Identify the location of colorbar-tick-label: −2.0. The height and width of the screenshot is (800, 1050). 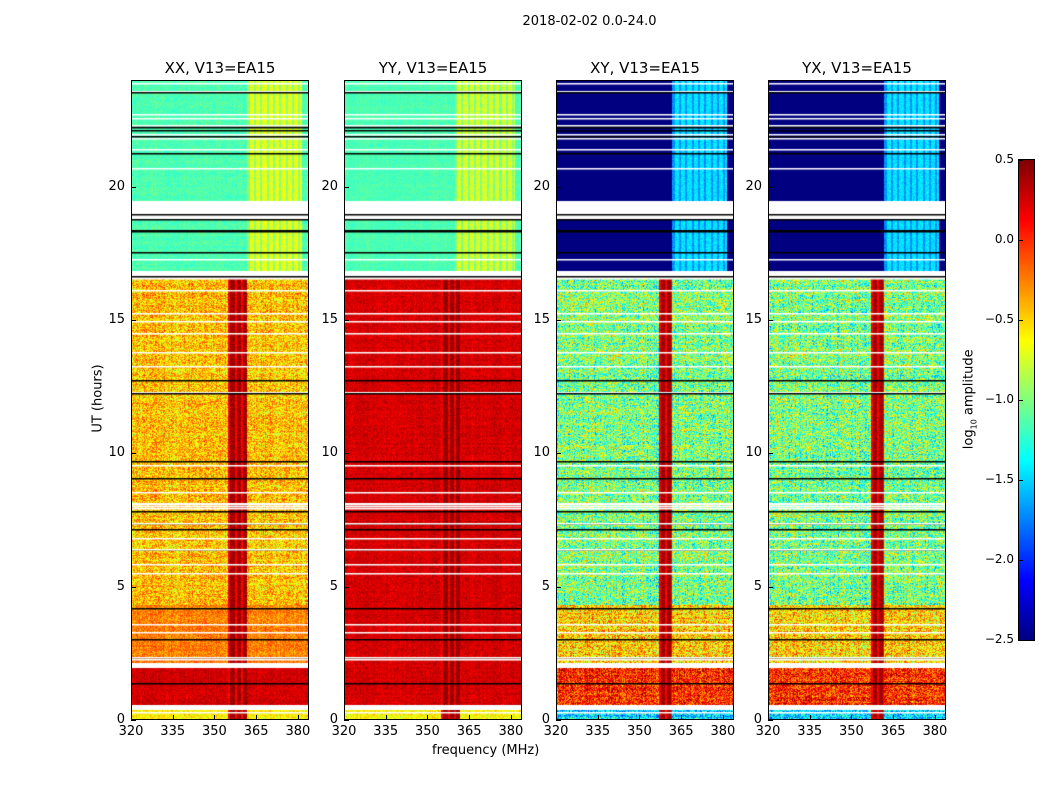
(999, 559).